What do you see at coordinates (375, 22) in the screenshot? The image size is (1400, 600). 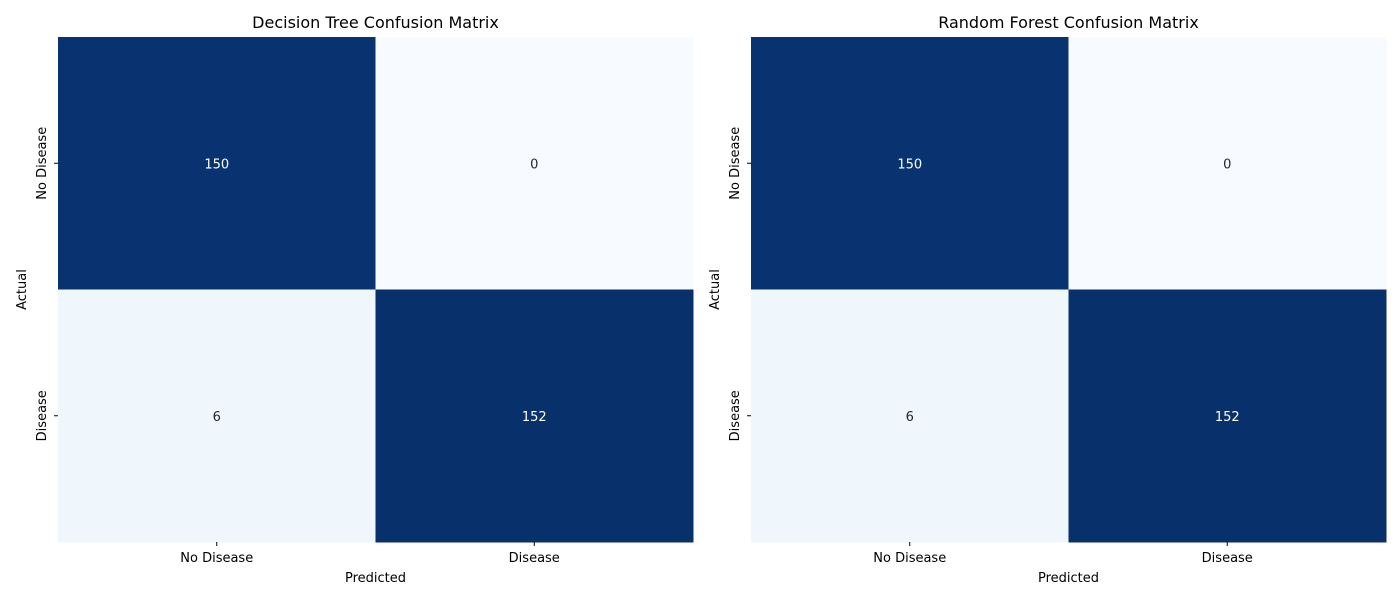 I see `chart-title: Decision Tree Confusion Matrix` at bounding box center [375, 22].